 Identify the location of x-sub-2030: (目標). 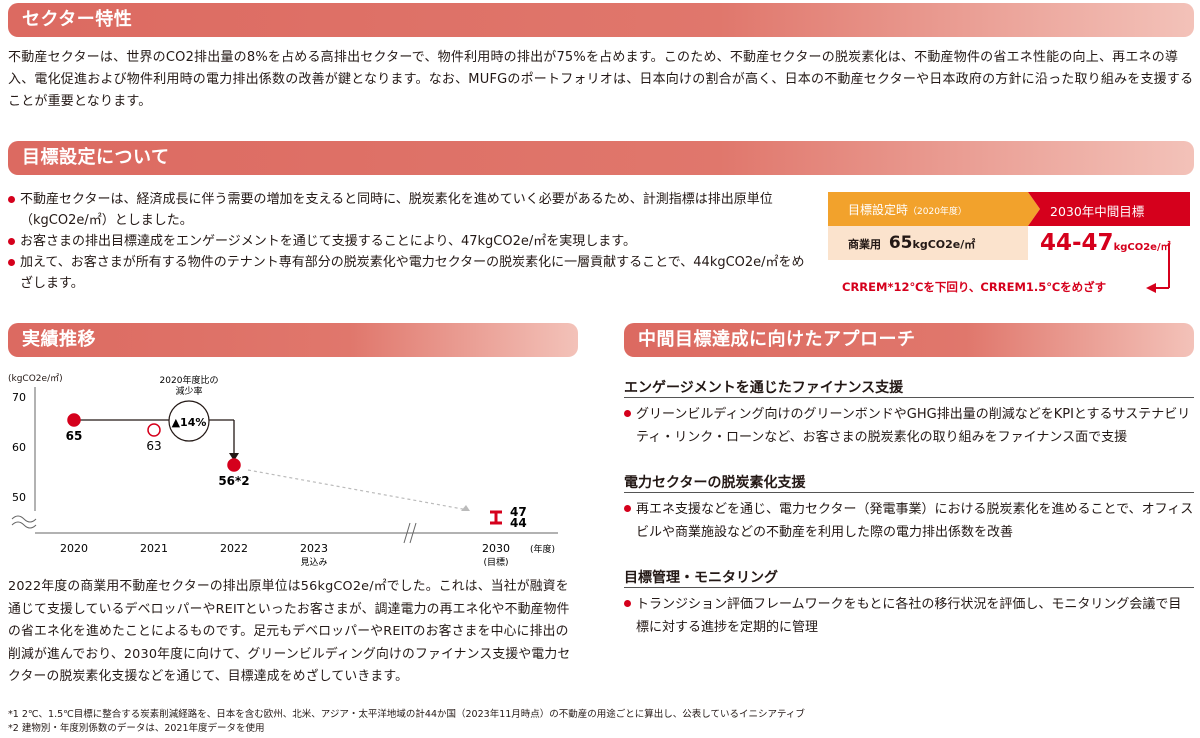
(495, 562).